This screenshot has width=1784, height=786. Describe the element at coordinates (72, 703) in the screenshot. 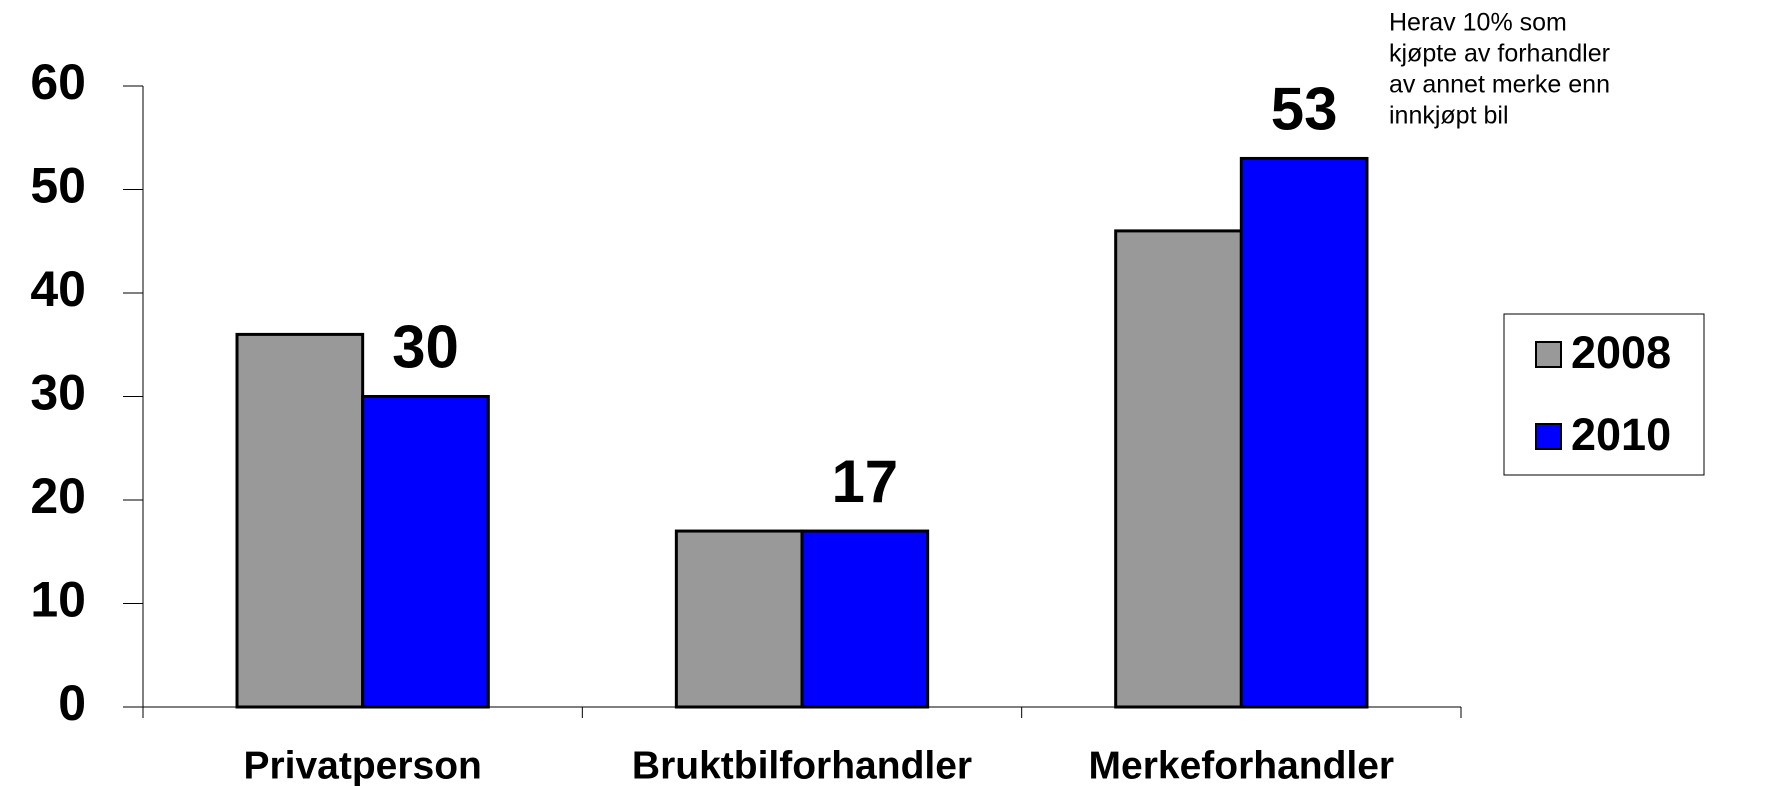

I see `y-tick-label: 0` at that location.